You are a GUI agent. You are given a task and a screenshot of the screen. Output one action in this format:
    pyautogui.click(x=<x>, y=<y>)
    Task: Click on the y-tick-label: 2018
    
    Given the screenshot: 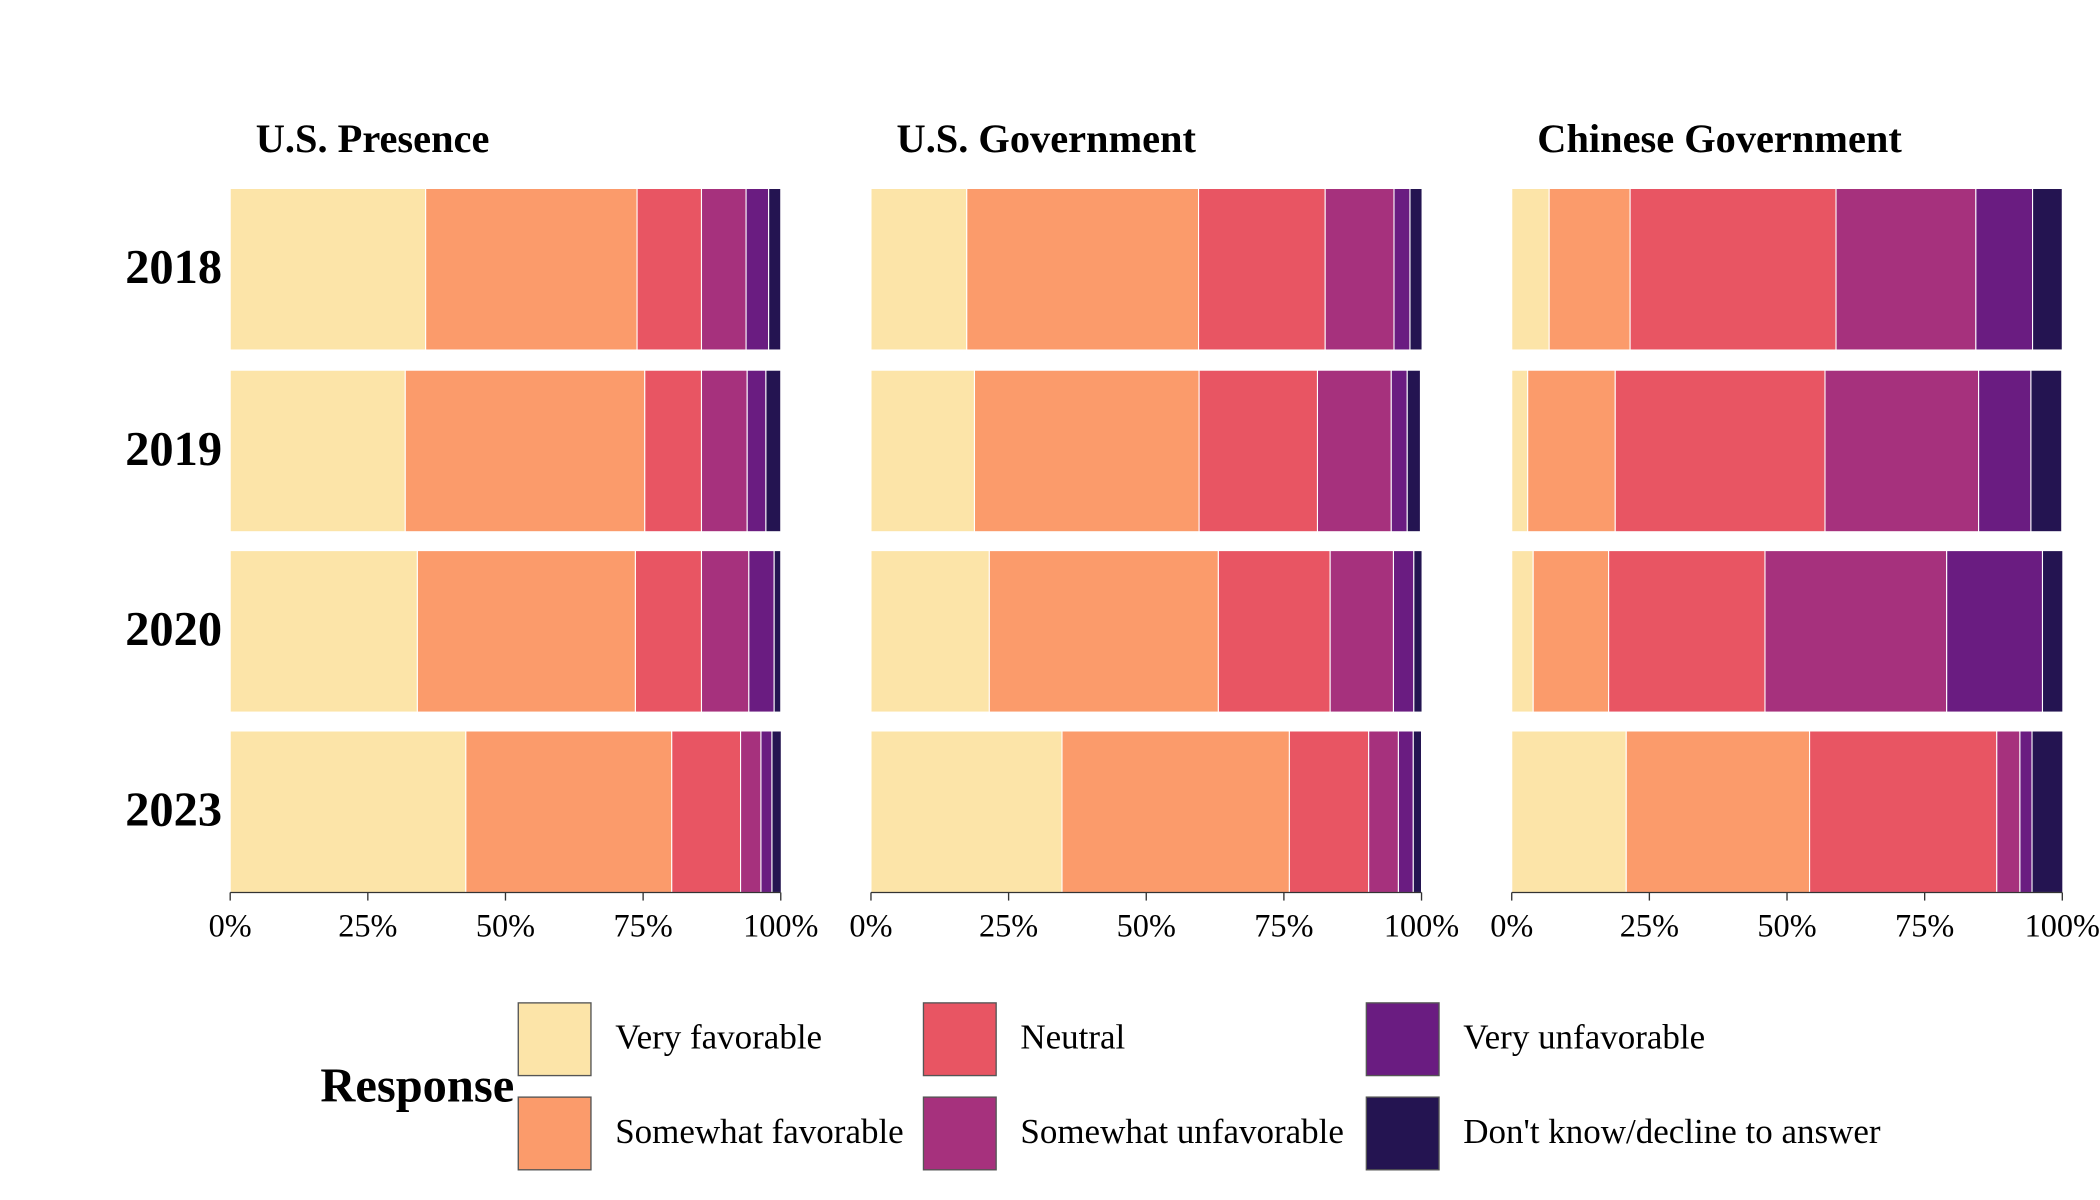 What is the action you would take?
    pyautogui.click(x=173, y=267)
    